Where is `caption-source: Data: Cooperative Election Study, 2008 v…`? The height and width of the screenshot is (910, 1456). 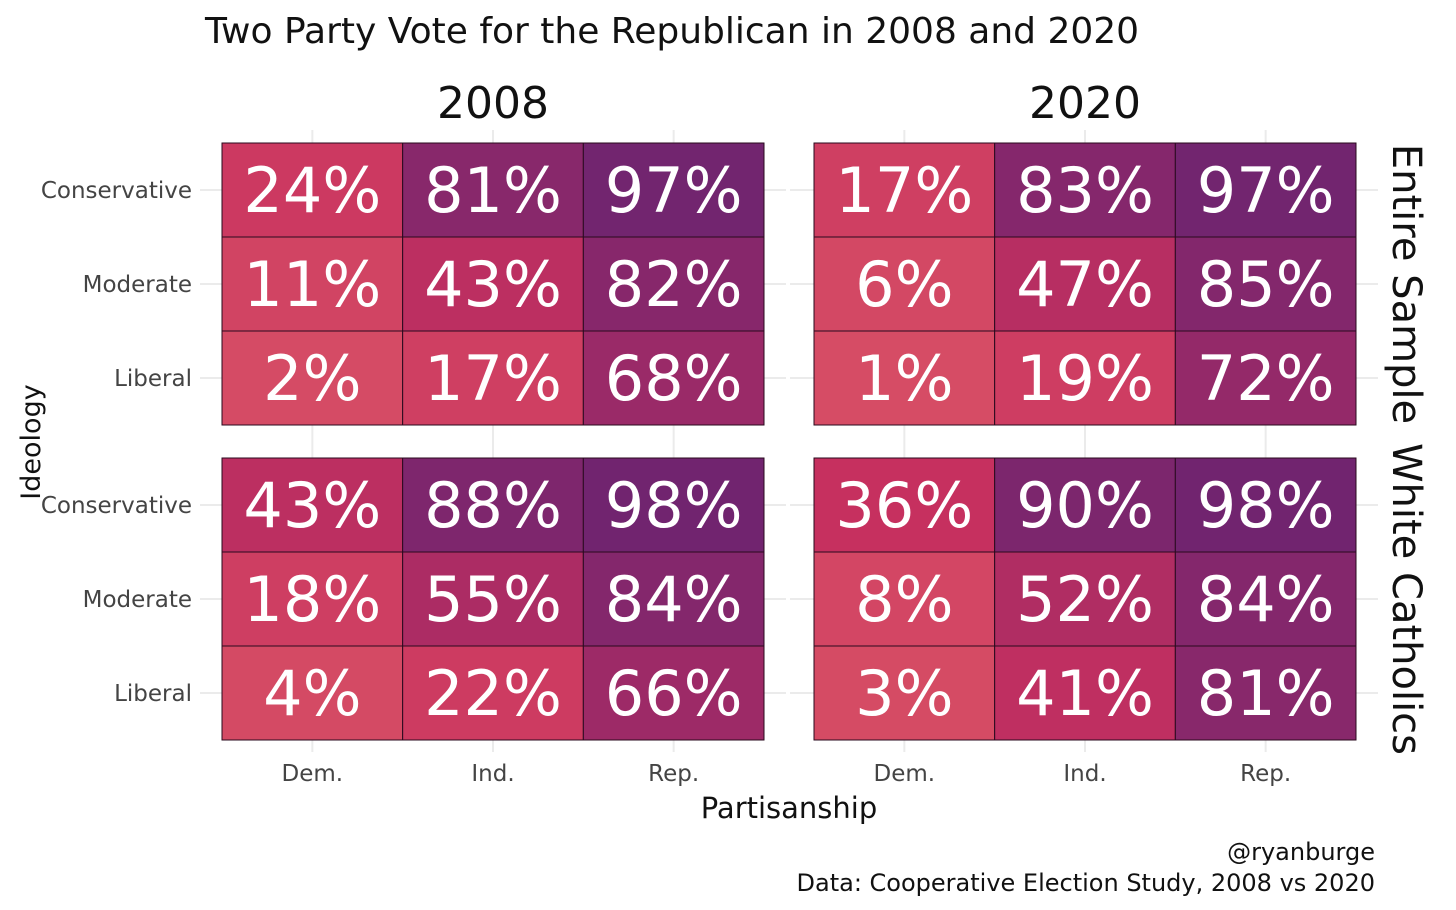
caption-source: Data: Cooperative Election Study, 2008 v… is located at coordinates (1086, 883).